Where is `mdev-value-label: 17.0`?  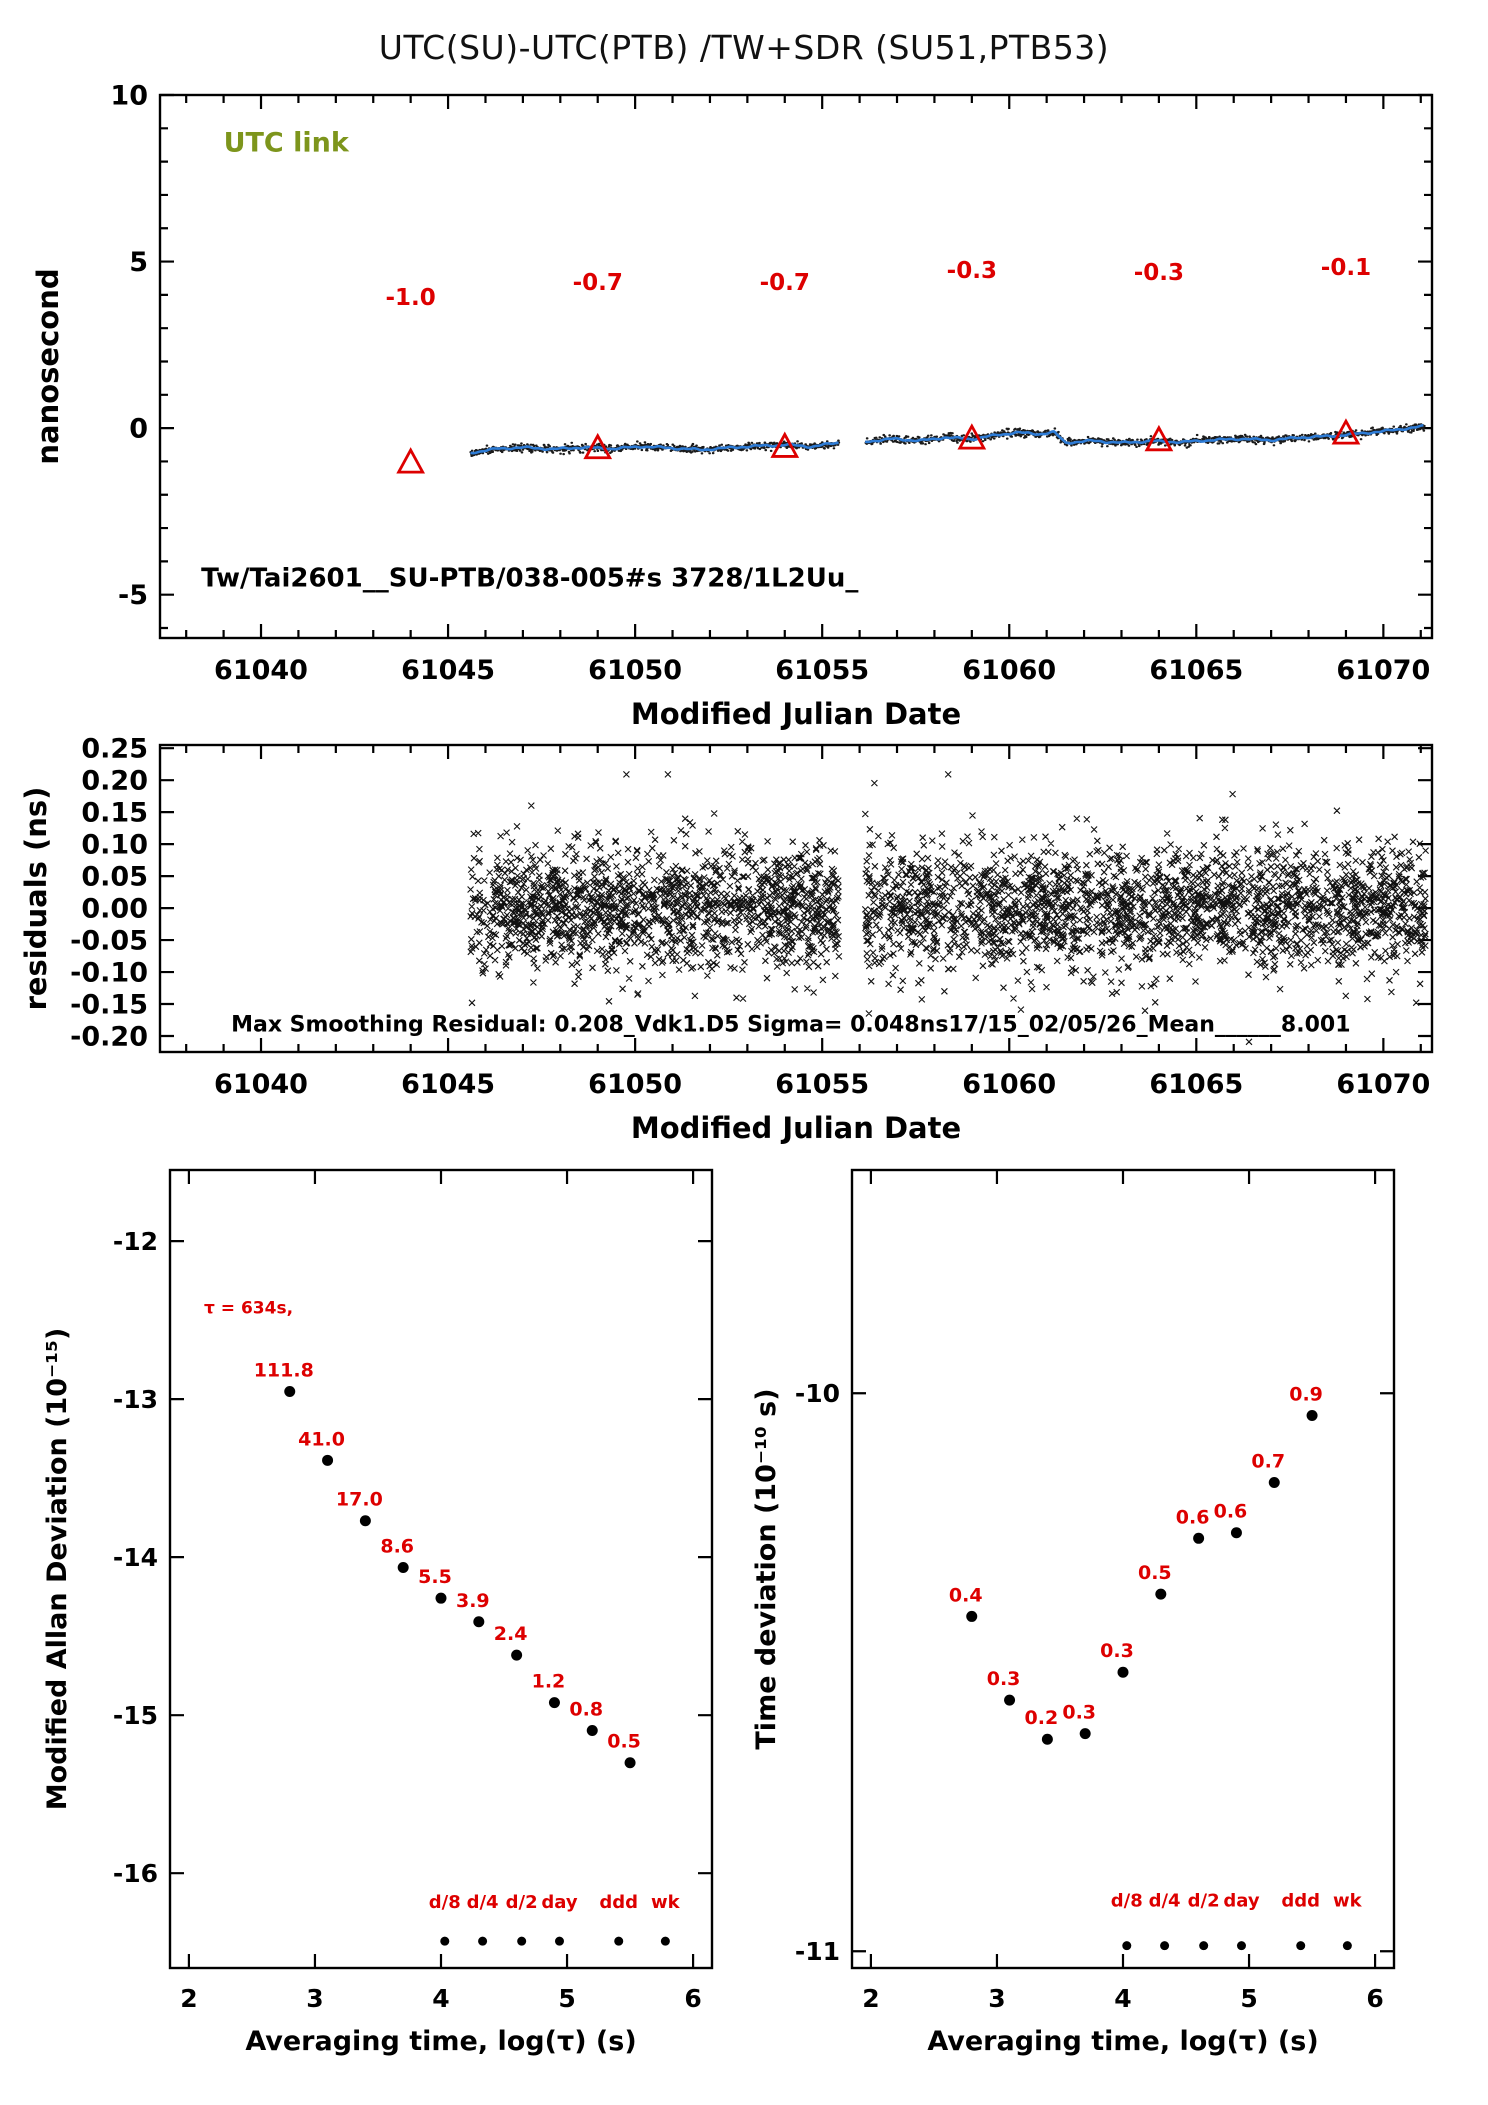
mdev-value-label: 17.0 is located at coordinates (359, 1500).